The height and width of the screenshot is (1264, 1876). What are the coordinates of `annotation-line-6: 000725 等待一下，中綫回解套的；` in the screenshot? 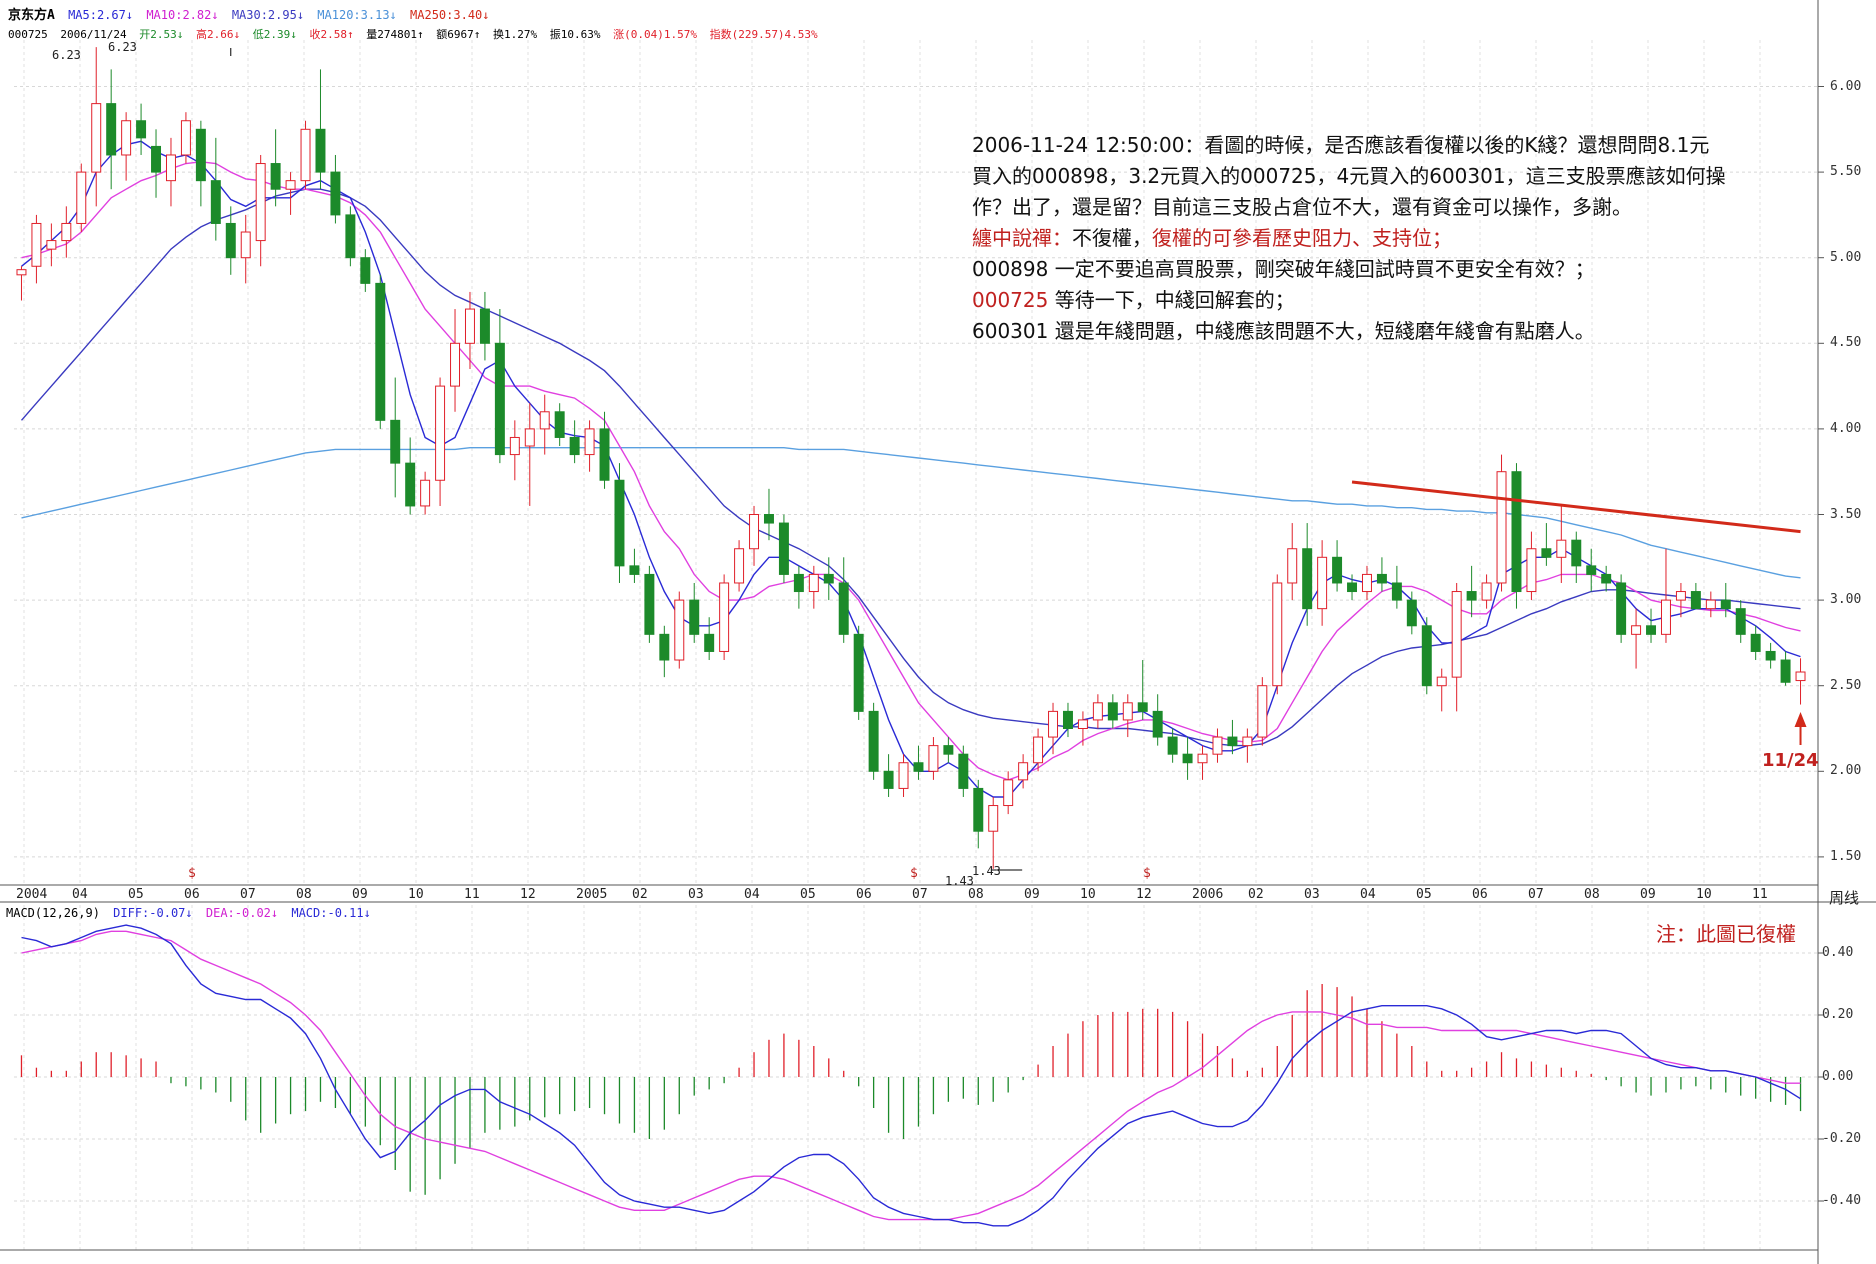 It's located at (1382, 300).